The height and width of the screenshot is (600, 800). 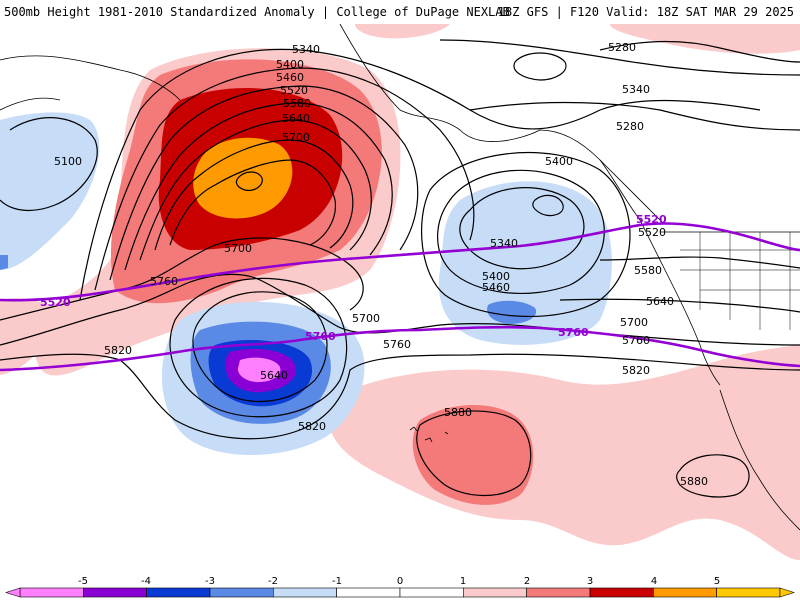 I want to click on contour-loop-top, so click(x=540, y=66).